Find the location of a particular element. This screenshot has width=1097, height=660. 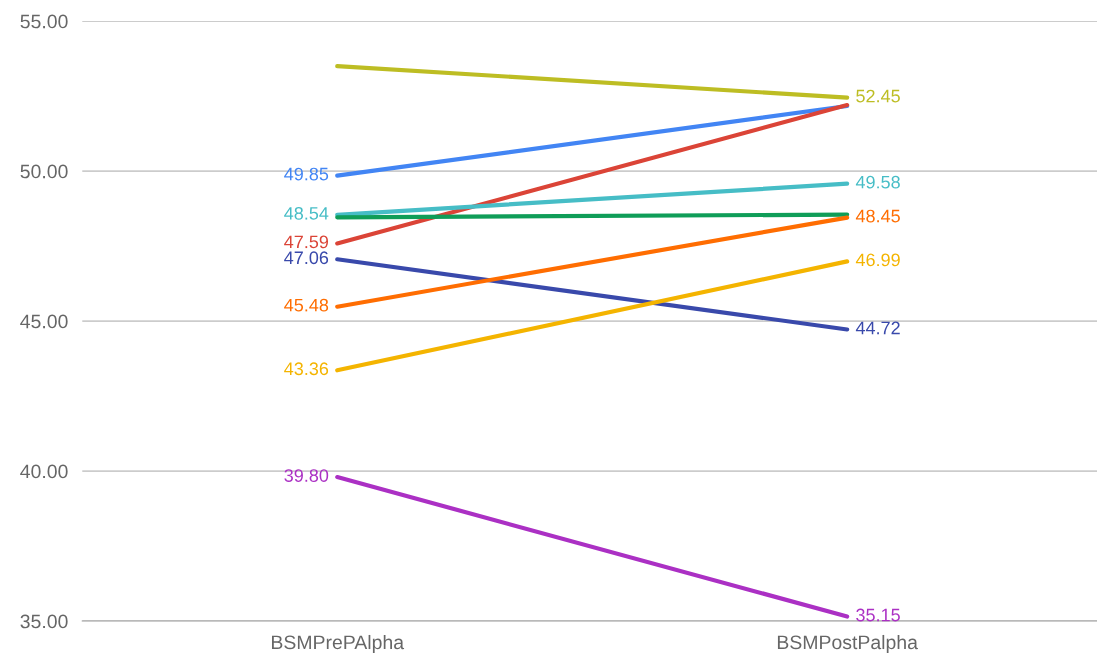

data-label: 48.54 is located at coordinates (306, 213).